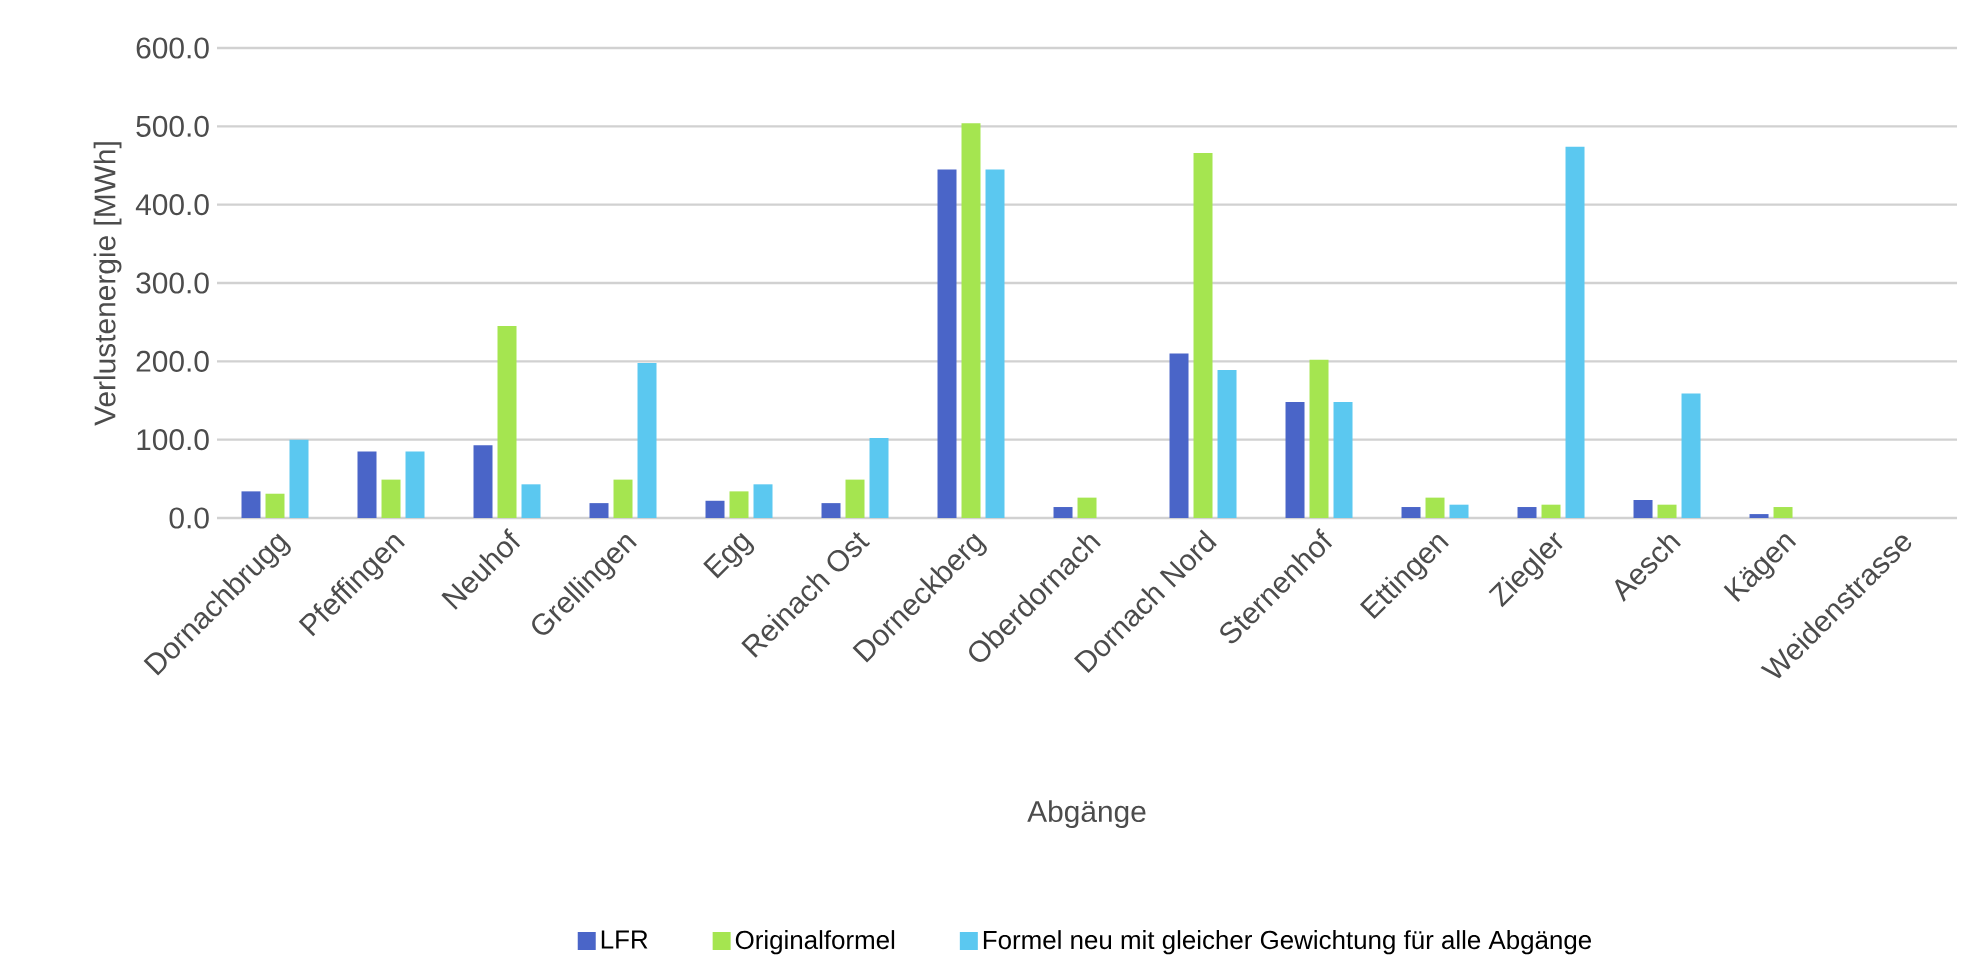  I want to click on y-axis-title: Verlustenergie [MWh], so click(107, 284).